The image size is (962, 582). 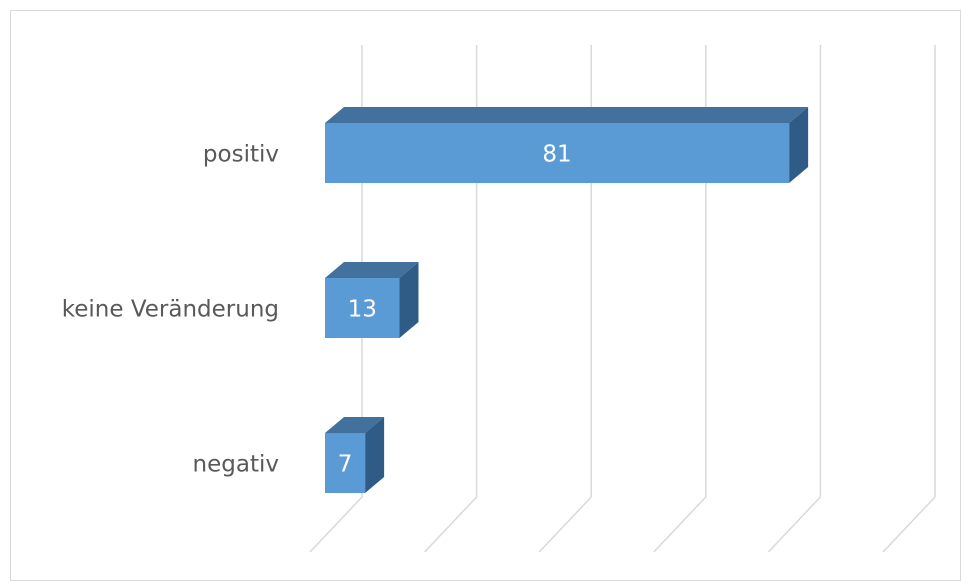 What do you see at coordinates (241, 155) in the screenshot?
I see `category-label: positiv` at bounding box center [241, 155].